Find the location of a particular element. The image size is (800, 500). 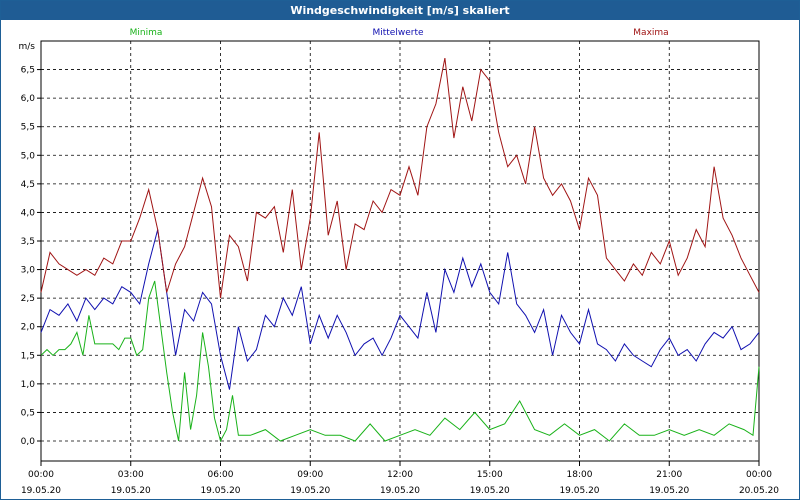

legend-mittelwerte: Mittelwerte is located at coordinates (397, 33).